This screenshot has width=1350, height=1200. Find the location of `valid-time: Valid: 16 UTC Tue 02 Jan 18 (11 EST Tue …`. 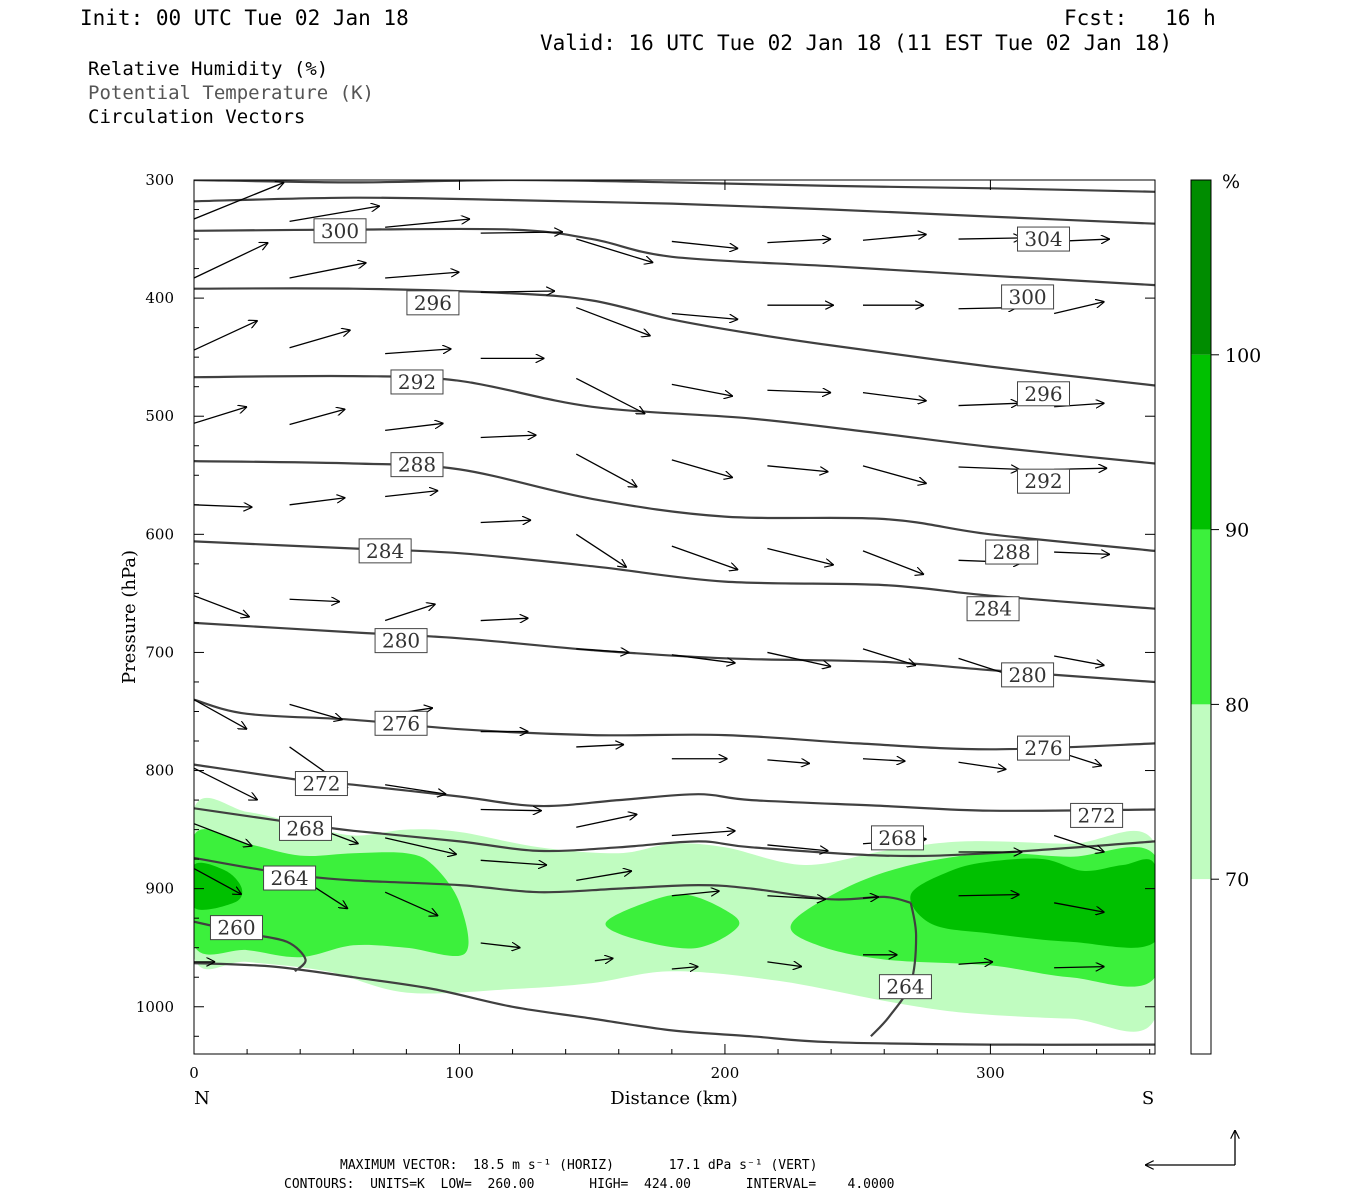

valid-time: Valid: 16 UTC Tue 02 Jan 18 (11 EST Tue … is located at coordinates (856, 43).